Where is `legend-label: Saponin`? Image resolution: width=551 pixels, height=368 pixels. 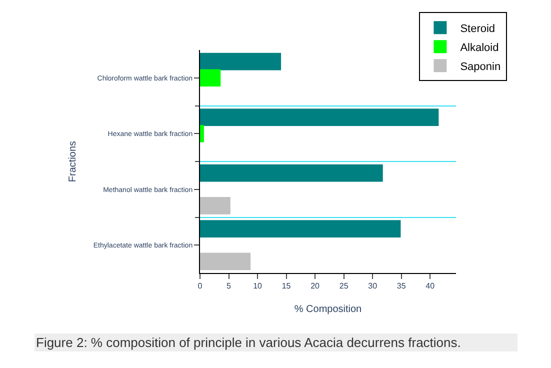
legend-label: Saponin is located at coordinates (480, 66).